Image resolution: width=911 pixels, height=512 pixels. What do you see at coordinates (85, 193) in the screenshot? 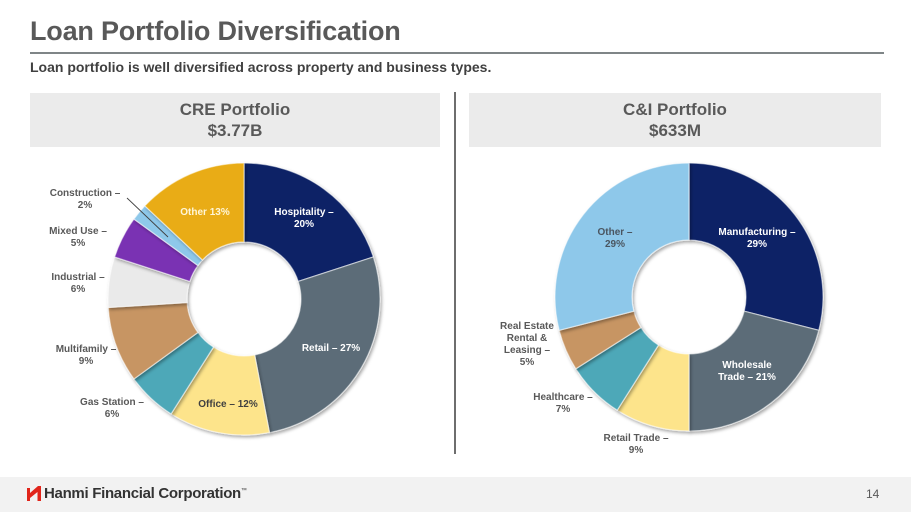
I see `cre-label-line: Construction –` at bounding box center [85, 193].